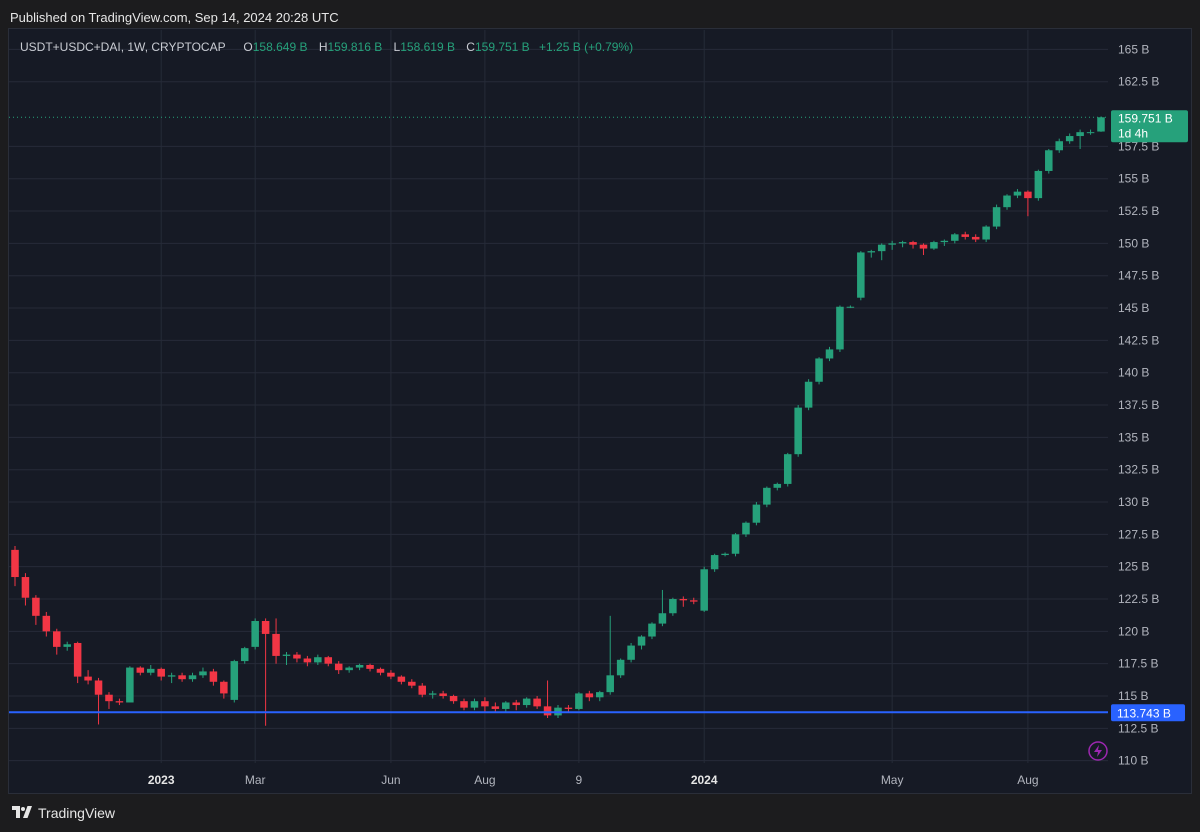 This screenshot has width=1200, height=832. What do you see at coordinates (77, 813) in the screenshot?
I see `brand-label: TradingView` at bounding box center [77, 813].